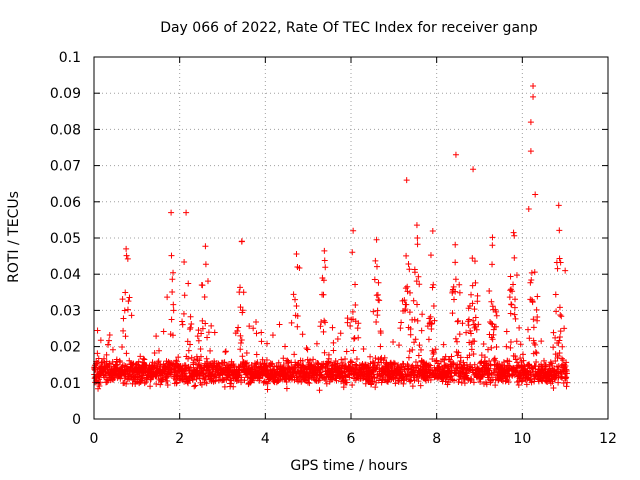 This screenshot has height=480, width=640. I want to click on y-tick-label: 0.09, so click(65, 94).